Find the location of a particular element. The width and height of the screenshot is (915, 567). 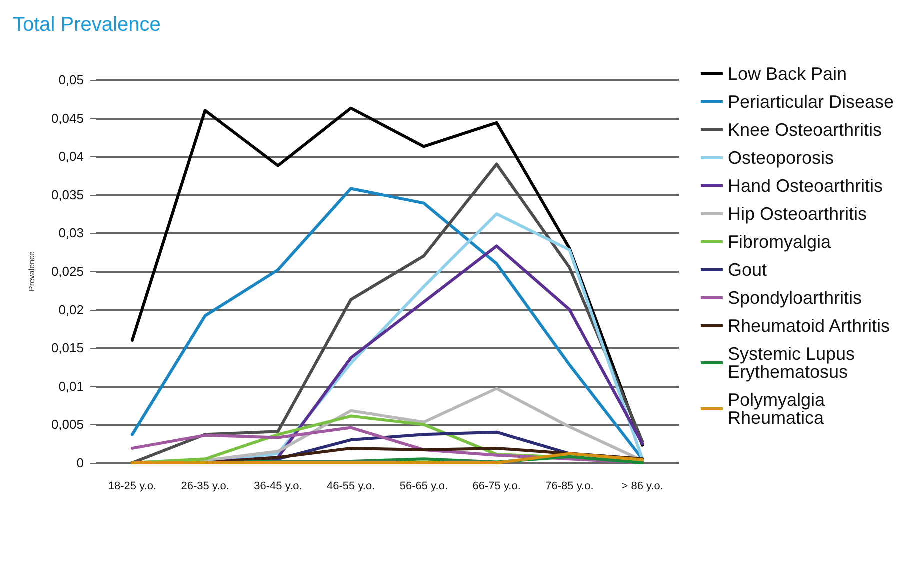

y-tick-label: 0,025 is located at coordinates (67, 271).